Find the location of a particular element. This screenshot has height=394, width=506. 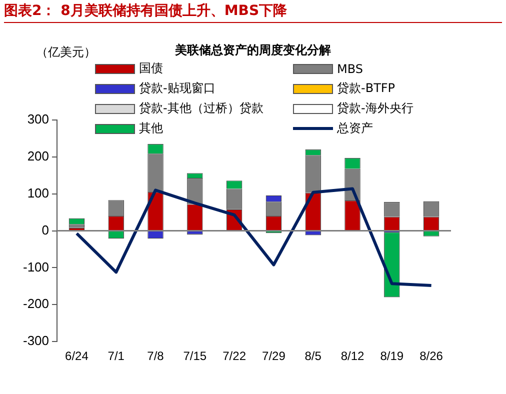

x-tick-label: 7/8 is located at coordinates (155, 356).